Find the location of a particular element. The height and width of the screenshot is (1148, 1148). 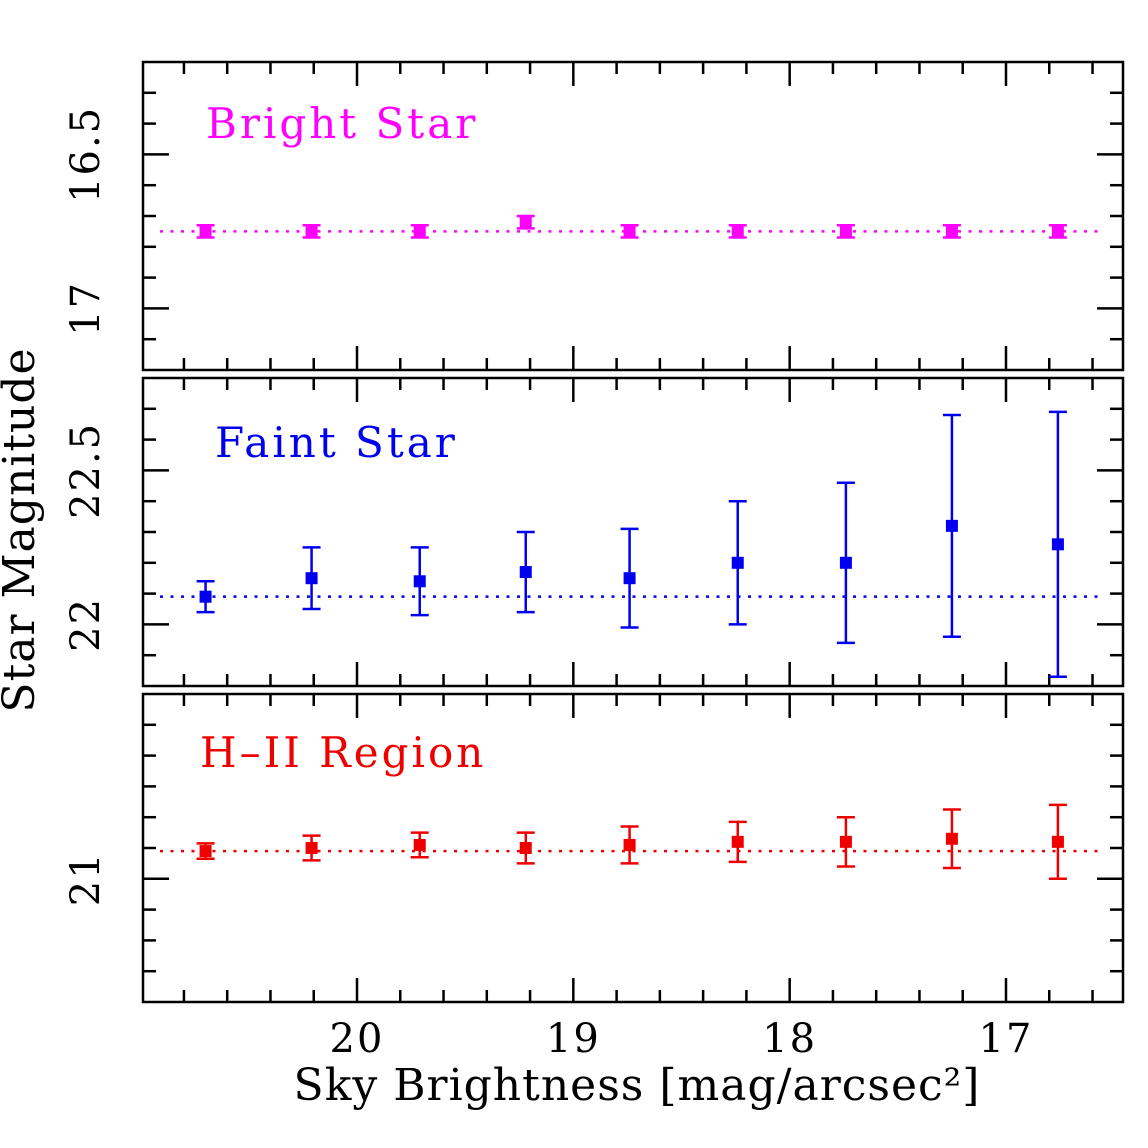

x-axis-title: Sky Brightness [mag/arcsec²] is located at coordinates (637, 1085).